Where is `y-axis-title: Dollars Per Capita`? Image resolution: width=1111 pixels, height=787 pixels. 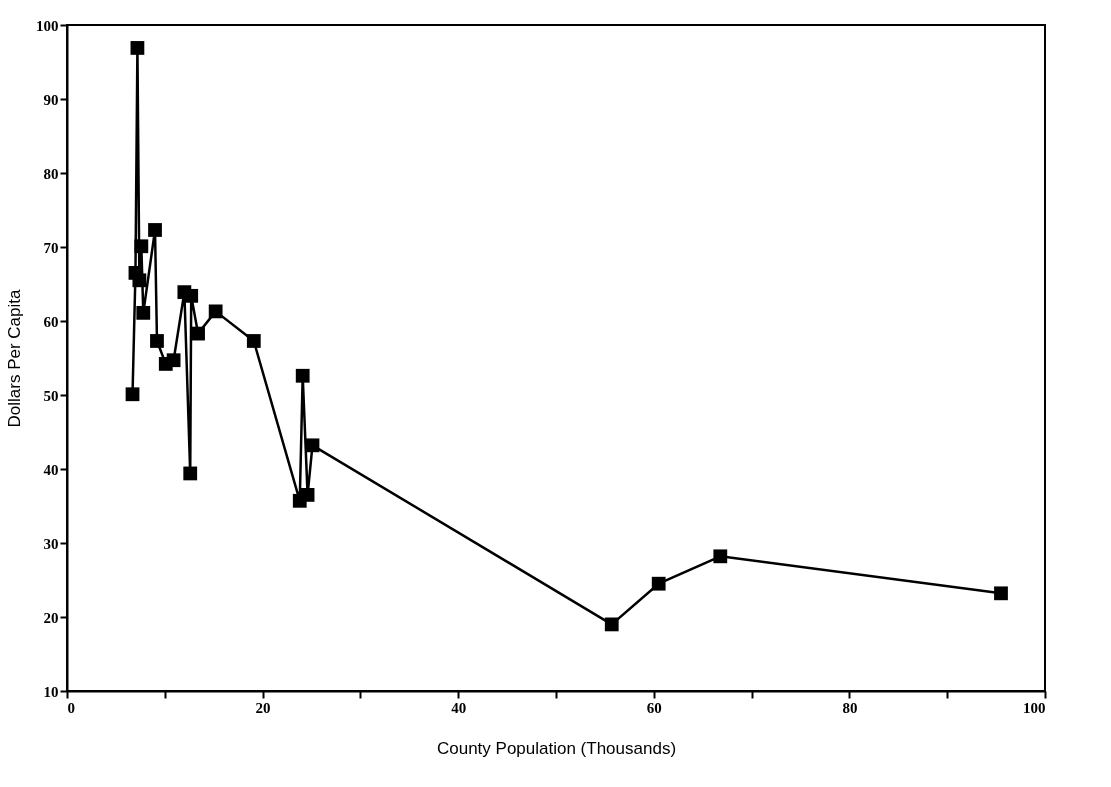
y-axis-title: Dollars Per Capita is located at coordinates (14, 358).